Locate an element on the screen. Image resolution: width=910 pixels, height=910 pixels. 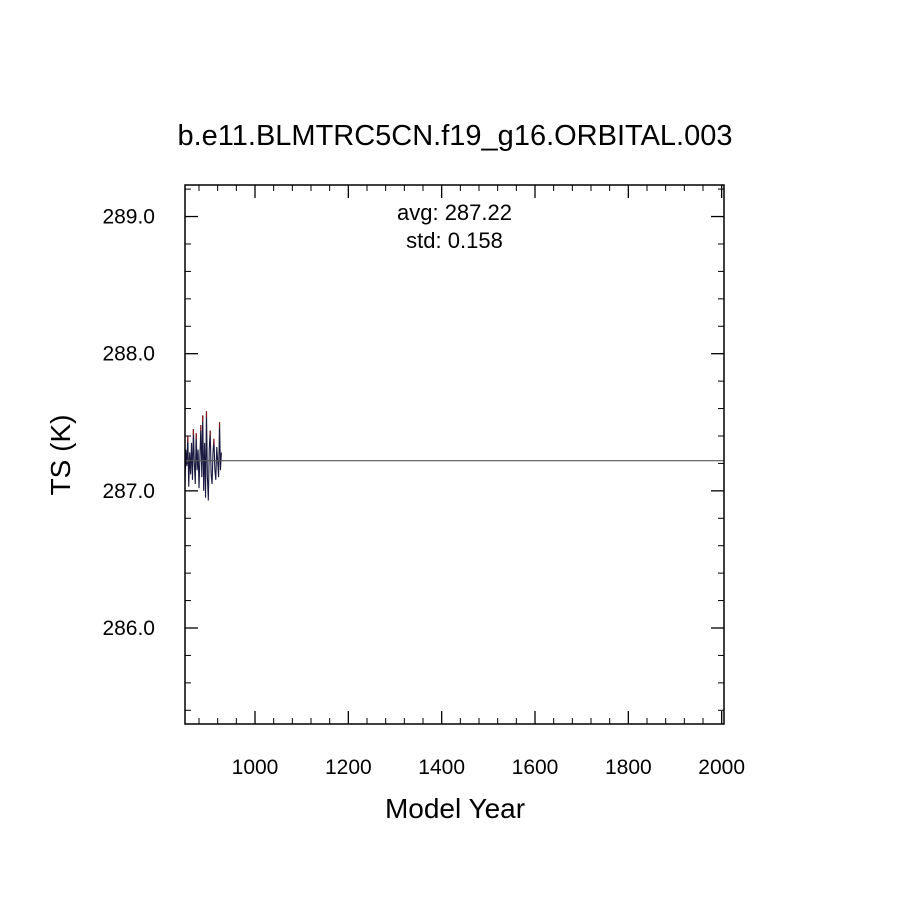
avg-annotation: avg: 287.22 is located at coordinates (454, 212).